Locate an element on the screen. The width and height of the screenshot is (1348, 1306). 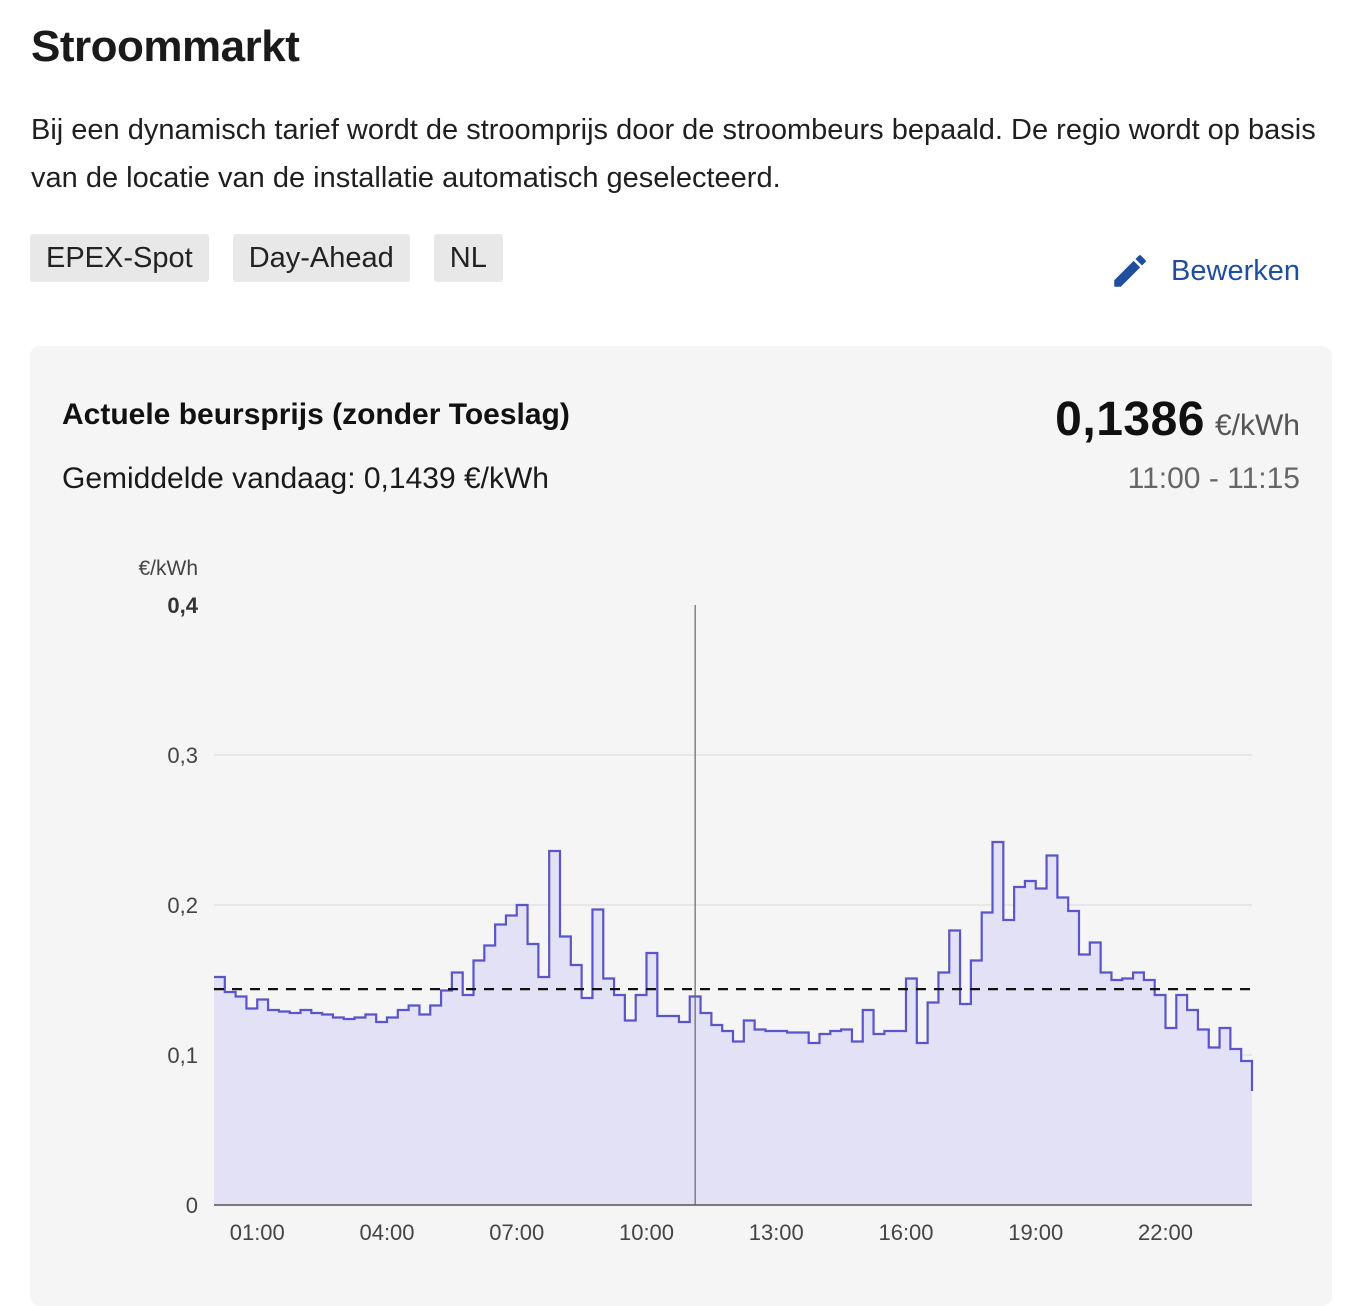
page-title: Stroommarkt is located at coordinates (165, 46).